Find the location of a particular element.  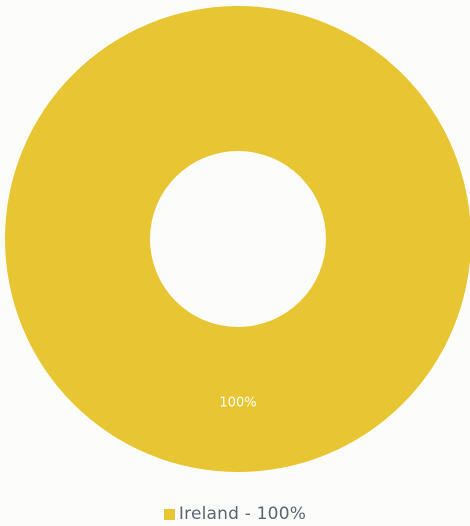

legend-swatch is located at coordinates (169, 514).